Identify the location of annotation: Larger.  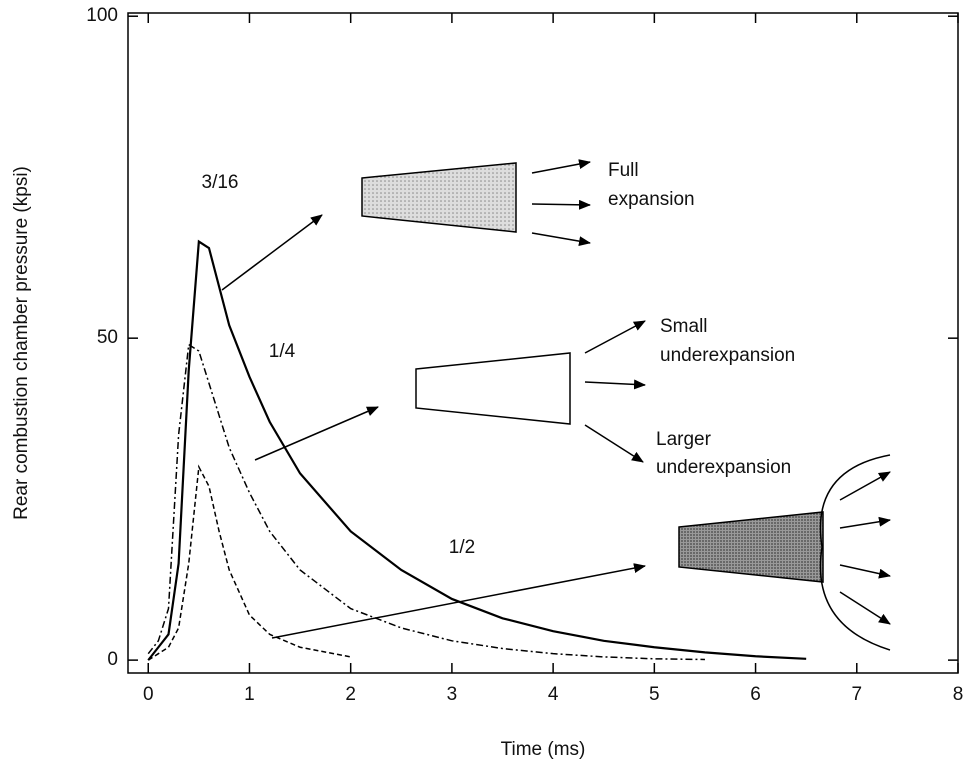
(684, 439).